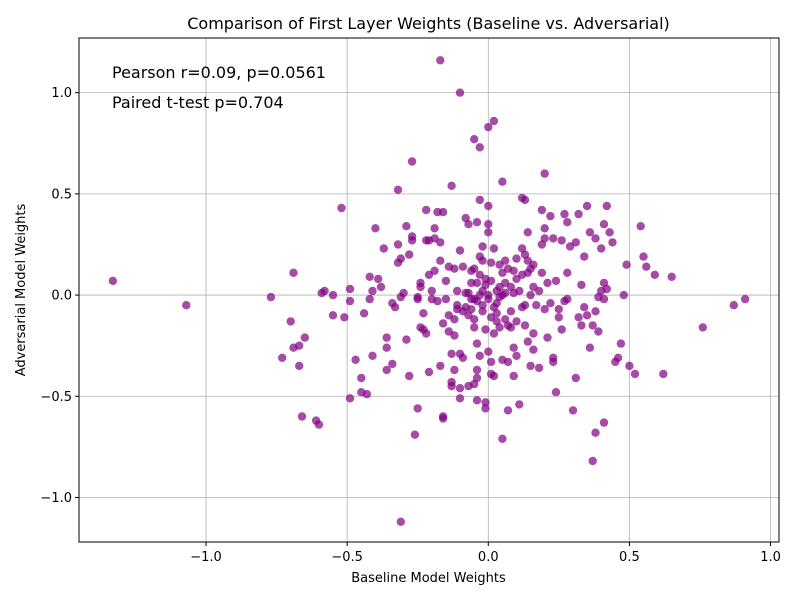 The height and width of the screenshot is (600, 800). I want to click on x-tick-label: 0.0, so click(488, 557).